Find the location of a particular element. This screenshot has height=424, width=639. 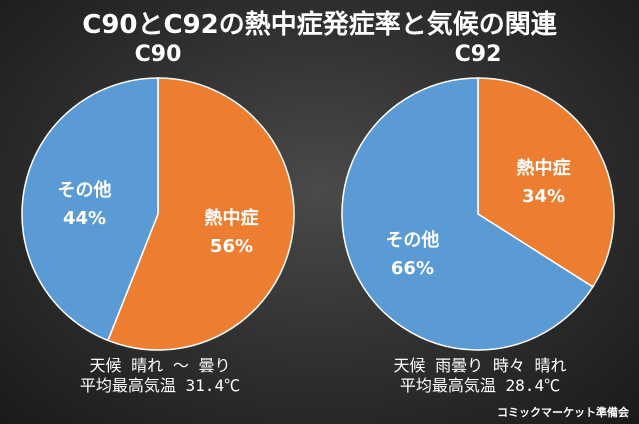

weather-c92: 天候 雨曇り 時々 晴れ is located at coordinates (480, 365).